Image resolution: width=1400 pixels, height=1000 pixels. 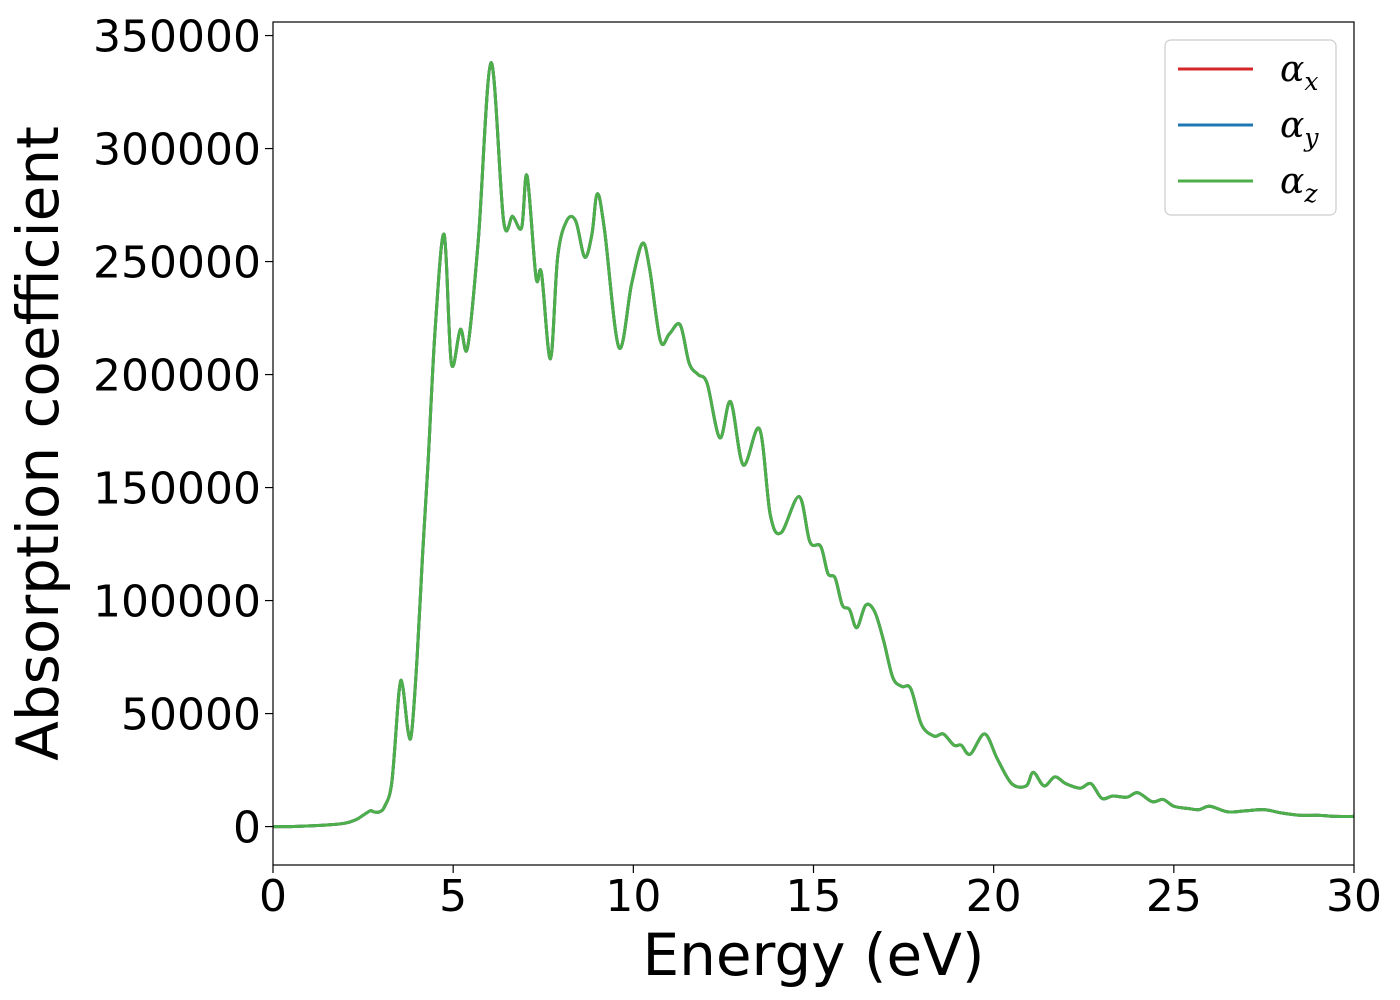 What do you see at coordinates (177, 37) in the screenshot?
I see `y-tick-label: 350000` at bounding box center [177, 37].